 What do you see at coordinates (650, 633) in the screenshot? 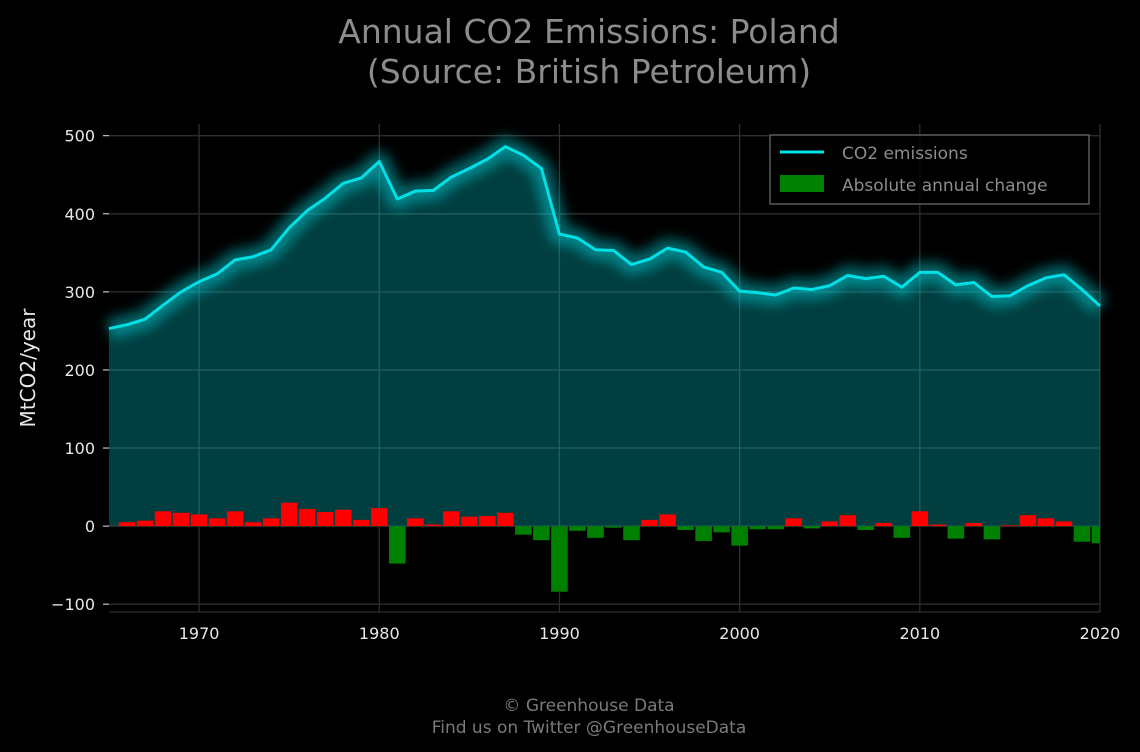
I see `x-axis-ticks: 1970 1980 1990 2000 2010 2020` at bounding box center [650, 633].